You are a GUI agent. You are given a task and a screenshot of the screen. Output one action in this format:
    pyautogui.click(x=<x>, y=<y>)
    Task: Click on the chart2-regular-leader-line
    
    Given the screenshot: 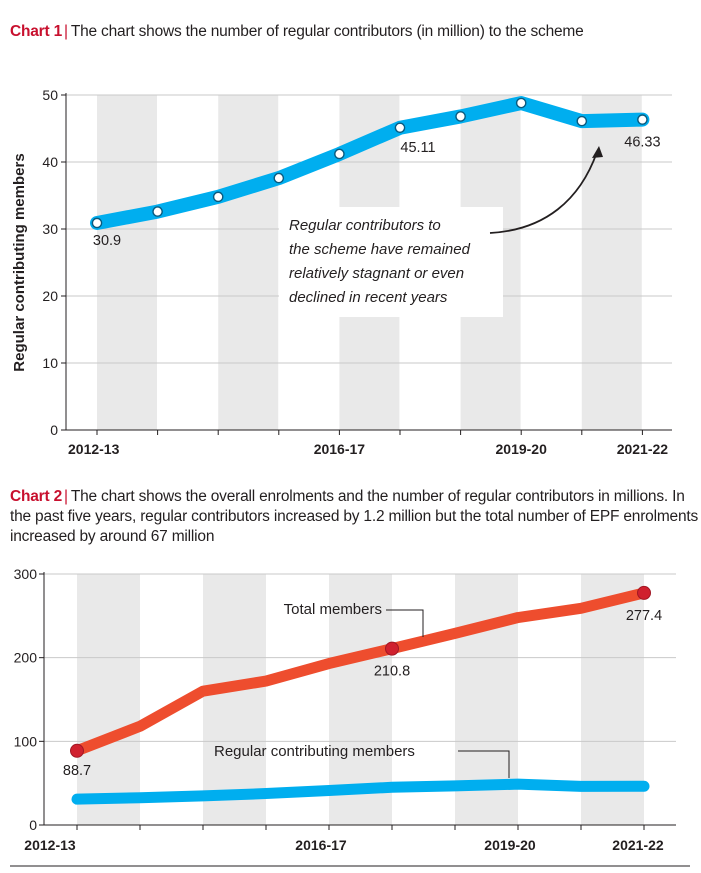 What is the action you would take?
    pyautogui.click(x=484, y=764)
    